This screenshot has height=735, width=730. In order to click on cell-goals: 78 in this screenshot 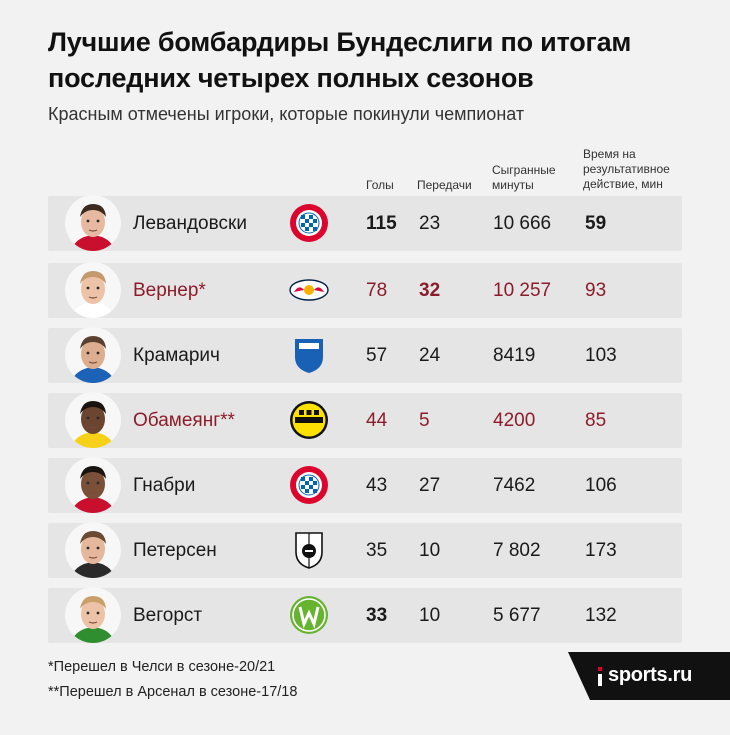, I will do `click(377, 290)`.